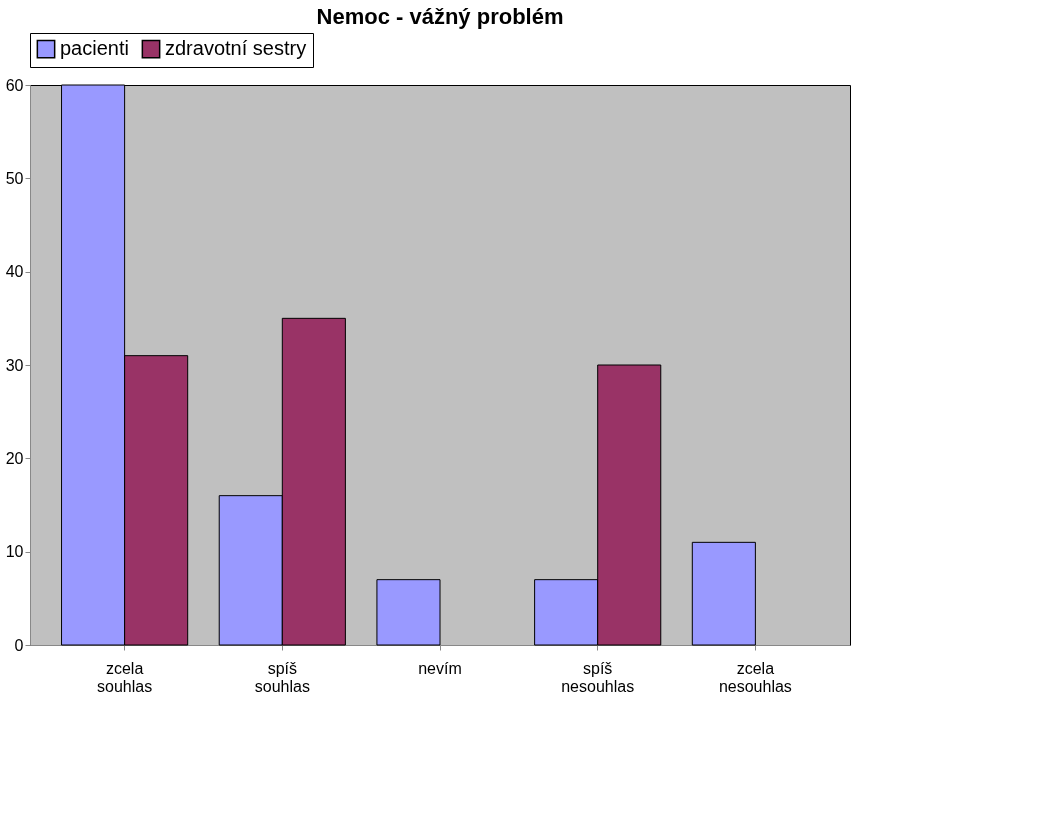 Image resolution: width=1056 pixels, height=833 pixels. What do you see at coordinates (440, 668) in the screenshot?
I see `x-tick-label: nevím` at bounding box center [440, 668].